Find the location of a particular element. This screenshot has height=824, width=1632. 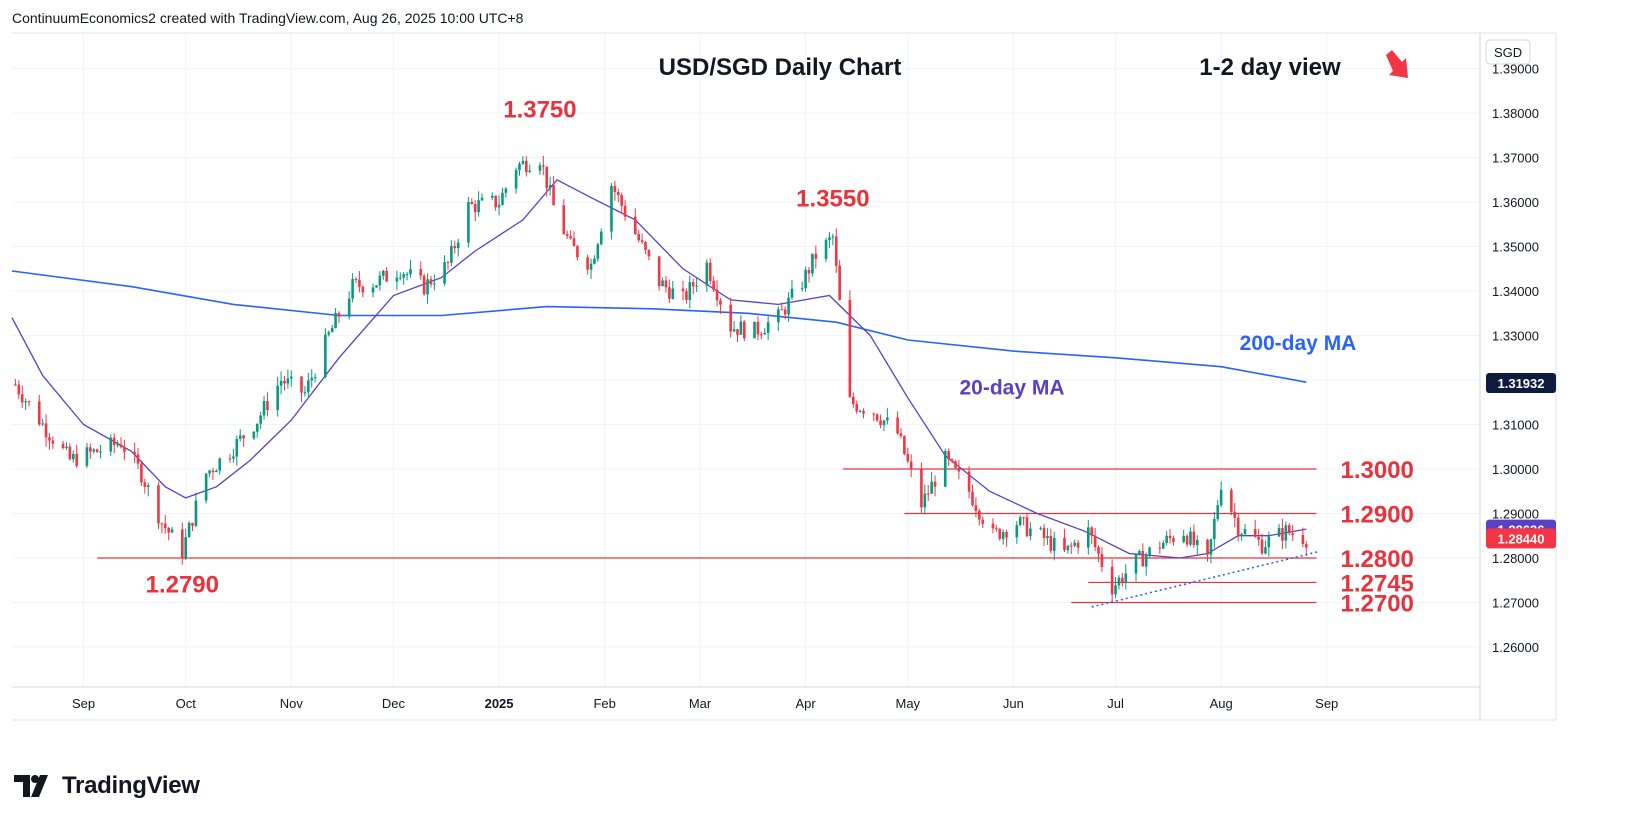

chart-title: USD/SGD Daily Chart is located at coordinates (780, 67).